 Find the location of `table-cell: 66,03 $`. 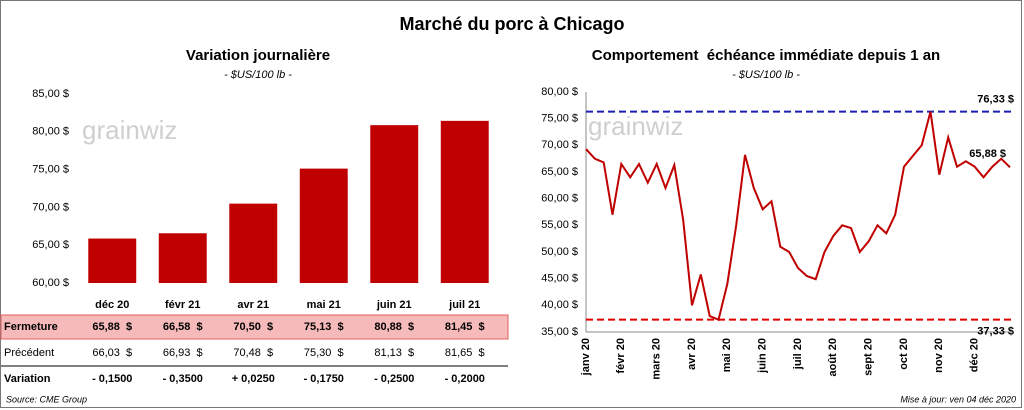

table-cell: 66,03 $ is located at coordinates (112, 353).